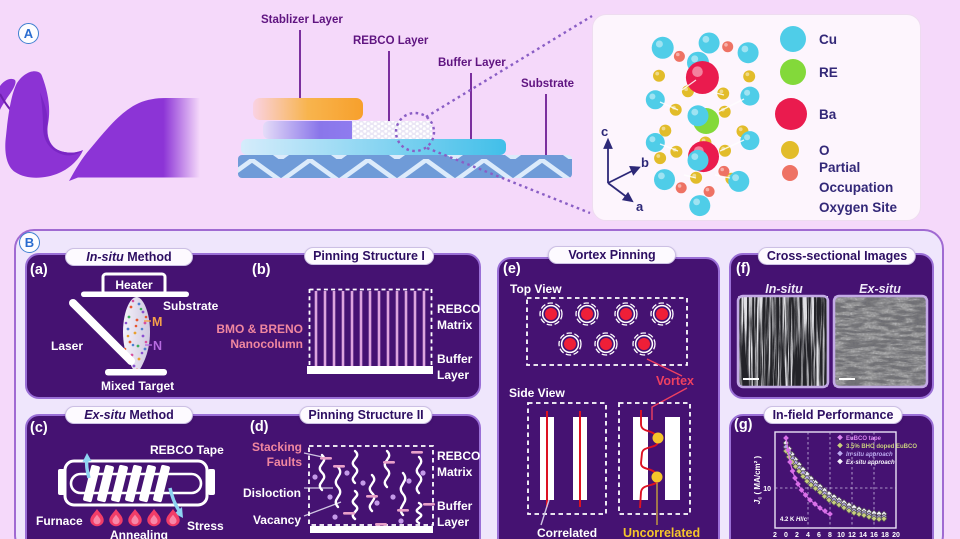 The height and width of the screenshot is (539, 960). I want to click on svg-text: BMO & BRENO, so click(259, 329).